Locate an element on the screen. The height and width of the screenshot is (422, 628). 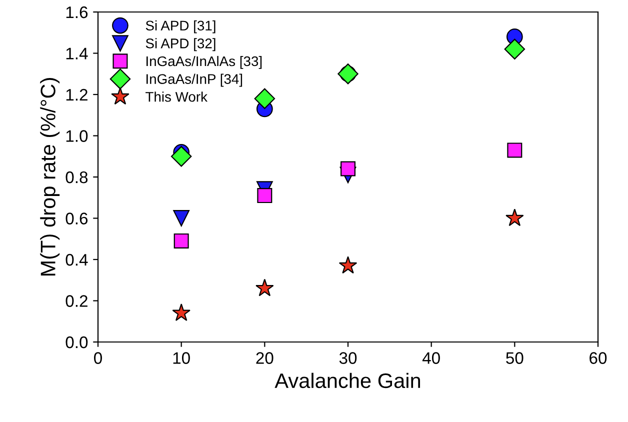
y-tick-label: 1.0 is located at coordinates (77, 136).